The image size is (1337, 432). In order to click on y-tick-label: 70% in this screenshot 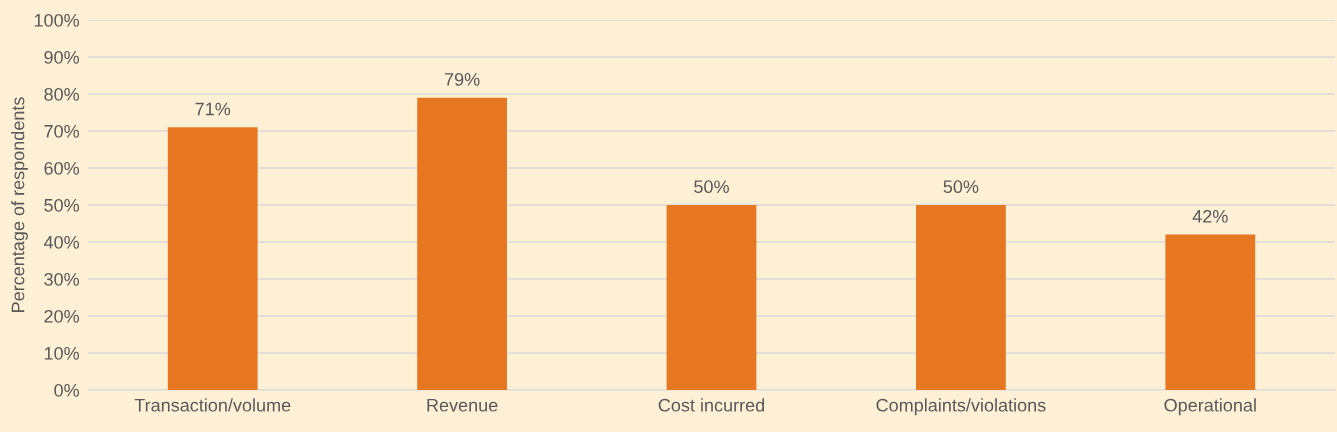, I will do `click(62, 131)`.